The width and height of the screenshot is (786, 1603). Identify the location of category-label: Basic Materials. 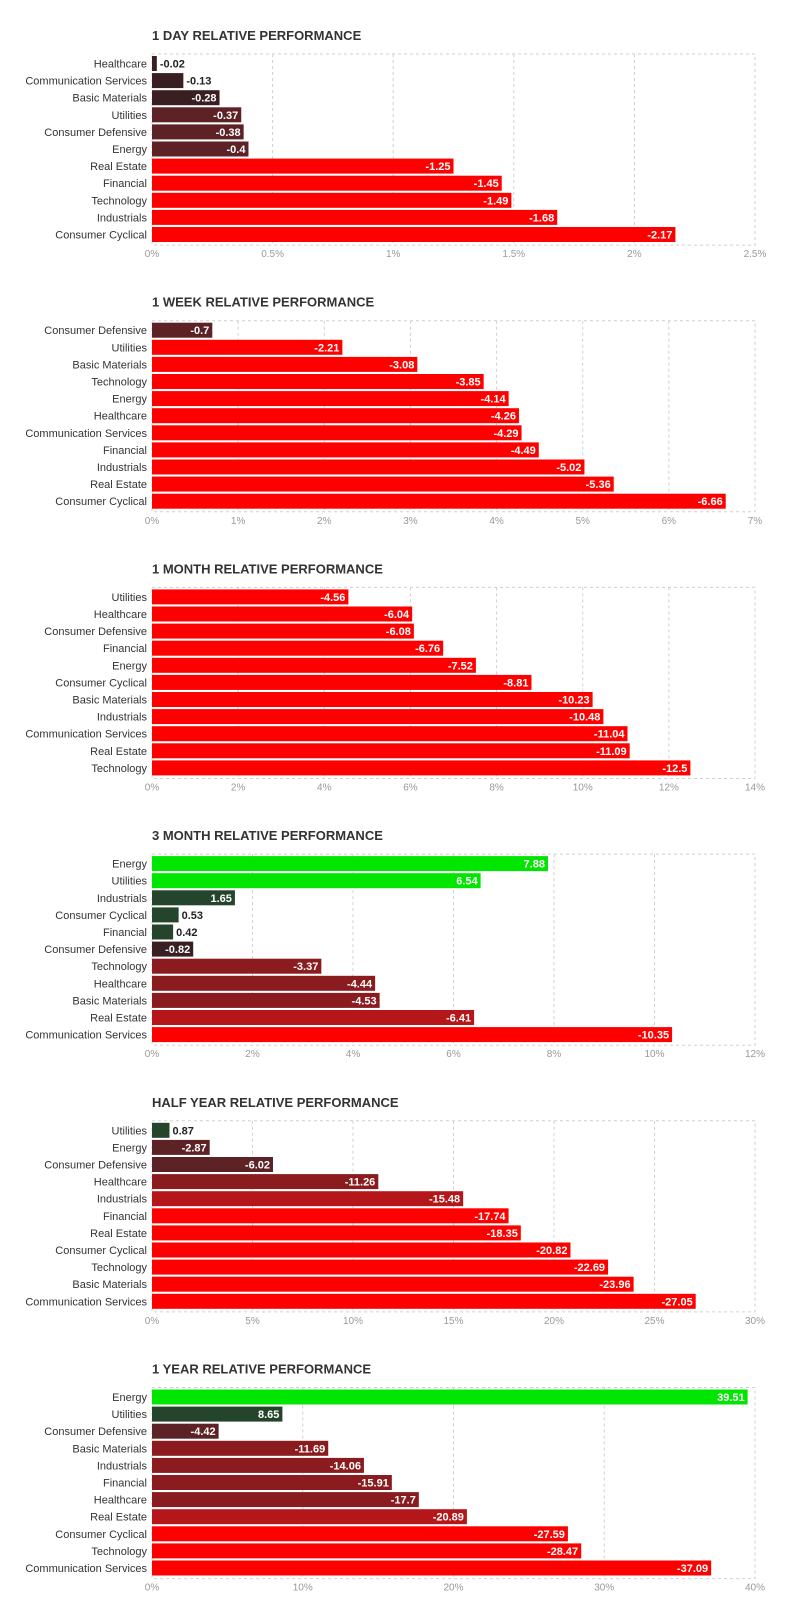
(109, 701).